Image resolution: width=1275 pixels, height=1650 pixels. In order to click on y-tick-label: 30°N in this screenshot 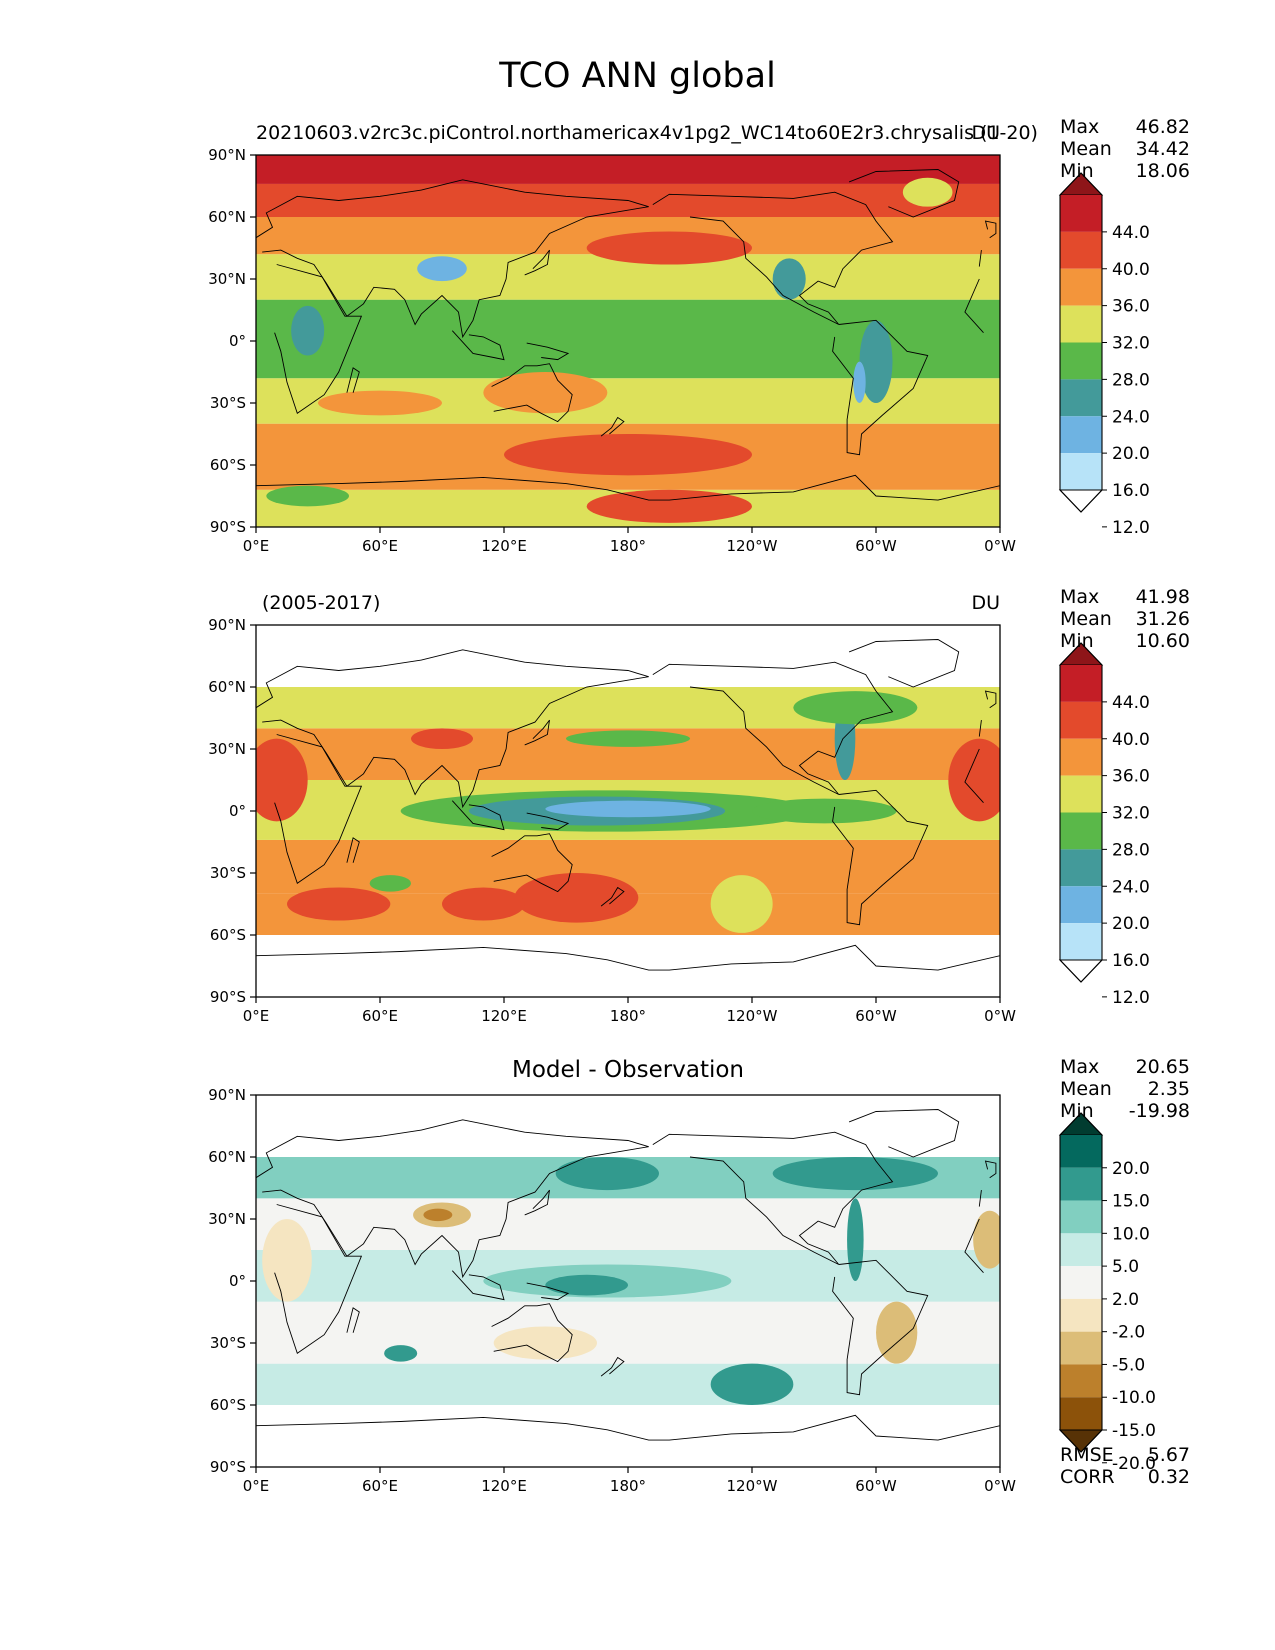, I will do `click(227, 749)`.